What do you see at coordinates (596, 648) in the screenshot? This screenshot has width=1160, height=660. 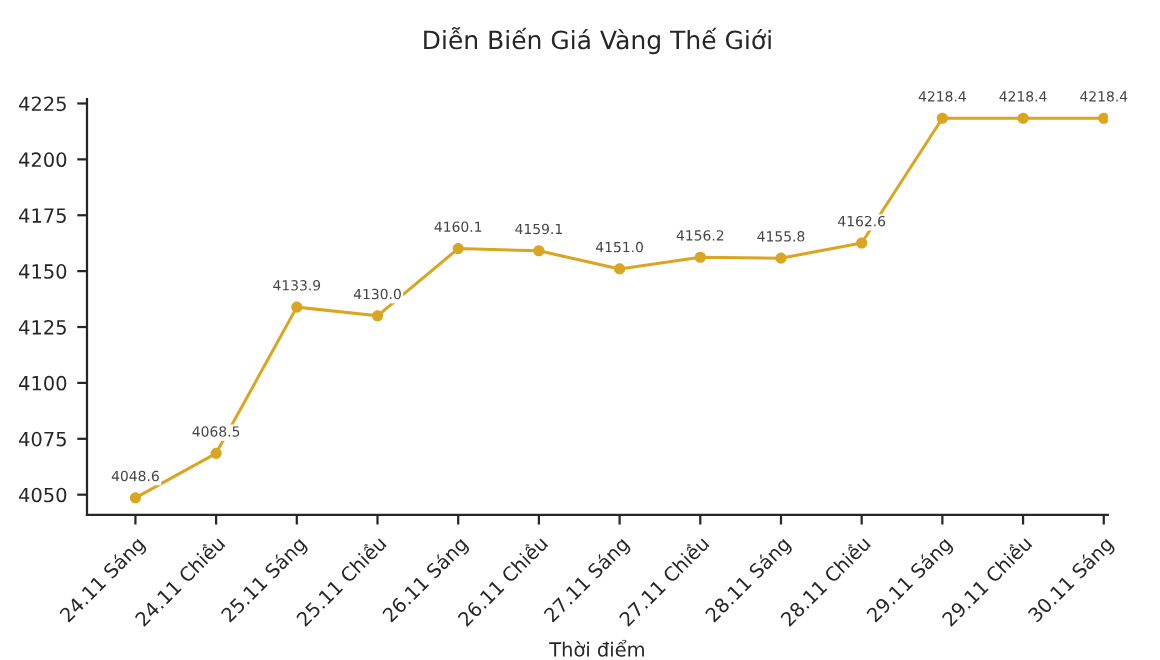 I see `x-axis-title: Thời điểm` at bounding box center [596, 648].